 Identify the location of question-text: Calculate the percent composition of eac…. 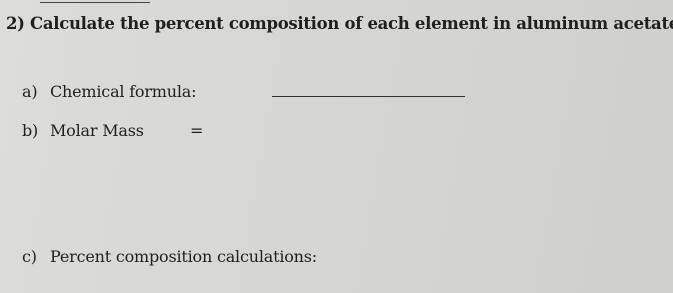
(351, 23).